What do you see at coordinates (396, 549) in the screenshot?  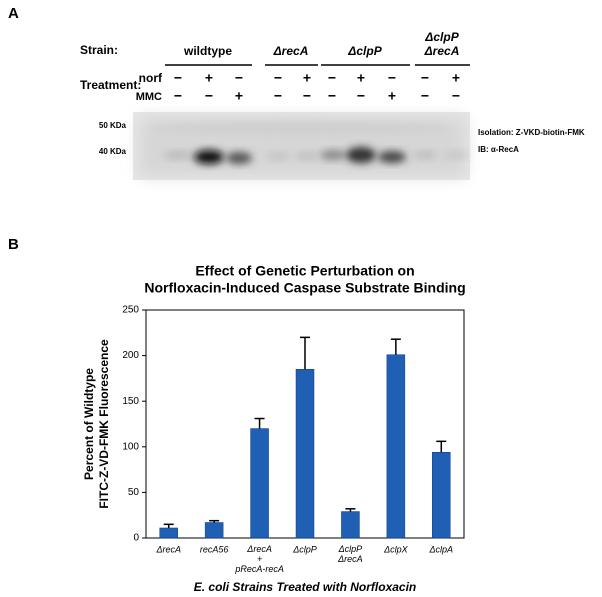 I see `x-tick-label: ΔclpX` at bounding box center [396, 549].